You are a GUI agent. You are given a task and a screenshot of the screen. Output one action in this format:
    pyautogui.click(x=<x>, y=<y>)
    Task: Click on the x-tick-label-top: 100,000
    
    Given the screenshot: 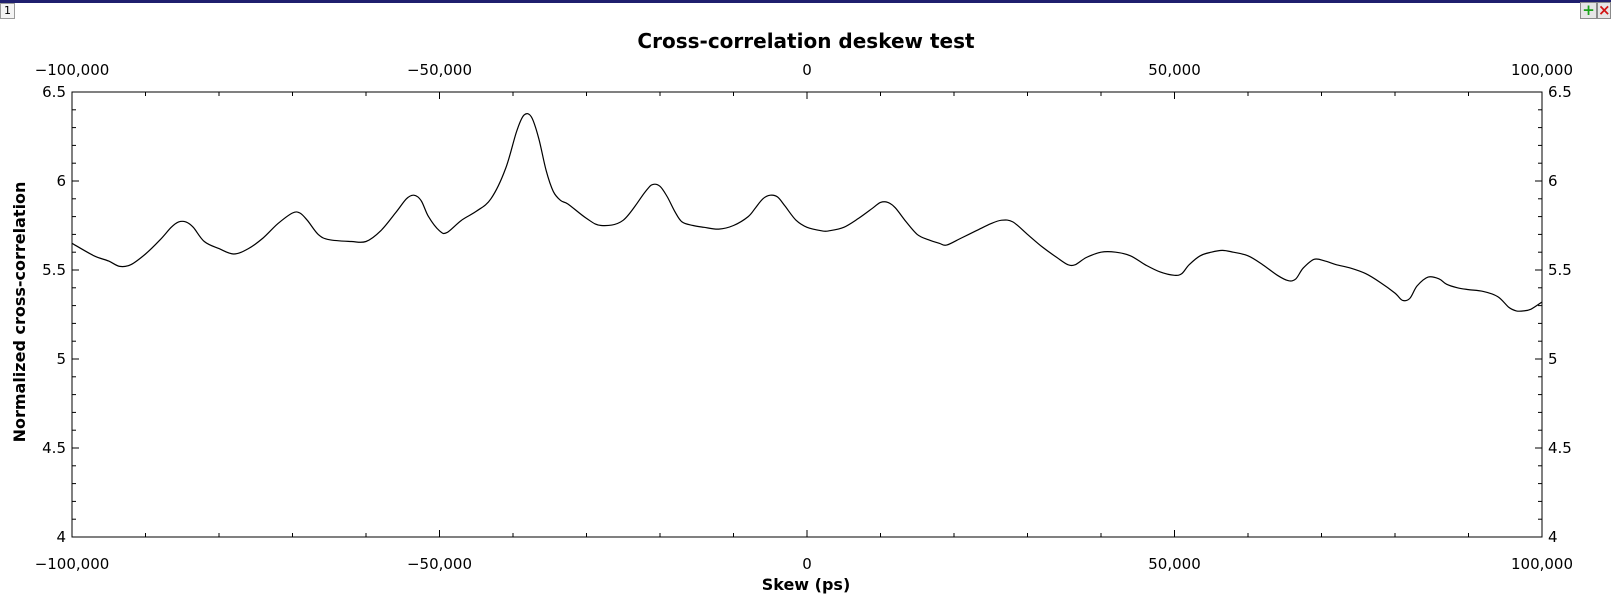 What is the action you would take?
    pyautogui.click(x=1542, y=70)
    